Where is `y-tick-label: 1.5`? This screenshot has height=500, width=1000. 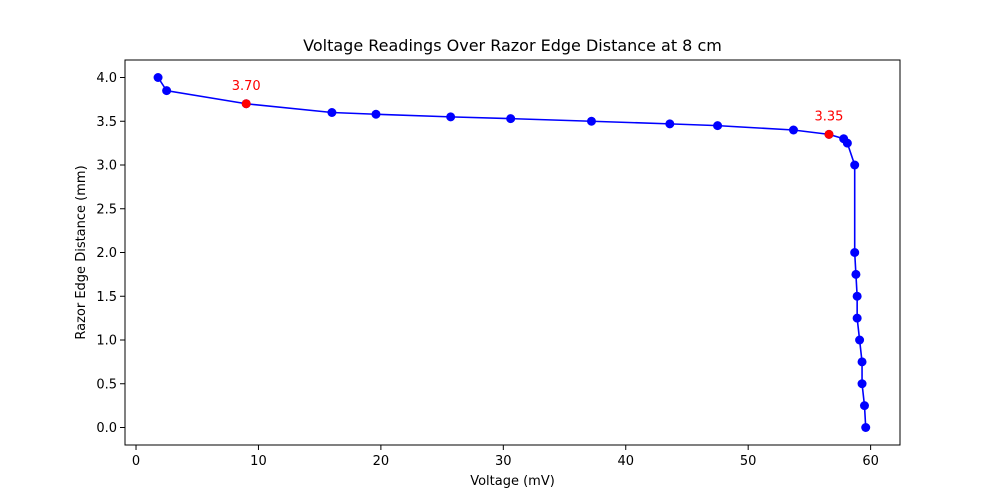 y-tick-label: 1.5 is located at coordinates (106, 297).